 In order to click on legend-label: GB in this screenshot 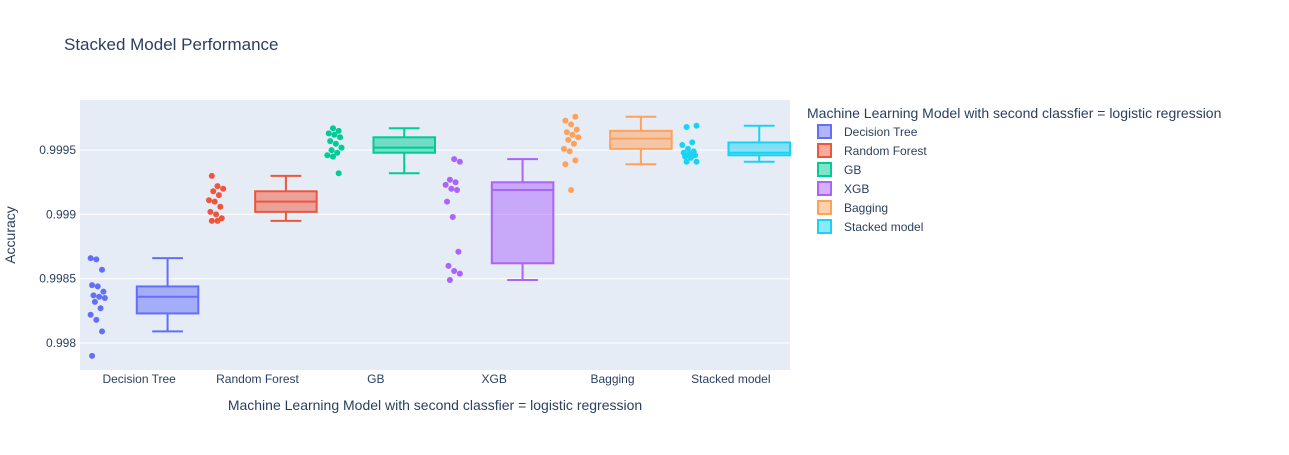, I will do `click(852, 170)`.